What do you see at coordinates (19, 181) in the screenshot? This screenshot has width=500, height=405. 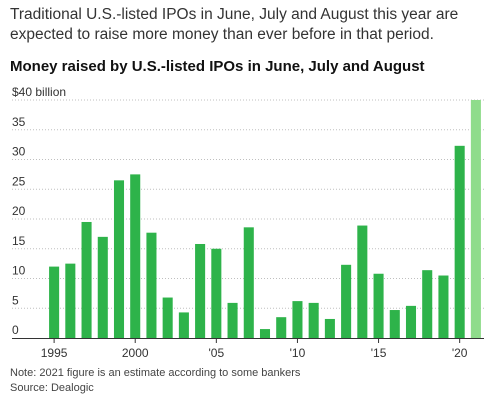 I see `y-tick-label: 25` at bounding box center [19, 181].